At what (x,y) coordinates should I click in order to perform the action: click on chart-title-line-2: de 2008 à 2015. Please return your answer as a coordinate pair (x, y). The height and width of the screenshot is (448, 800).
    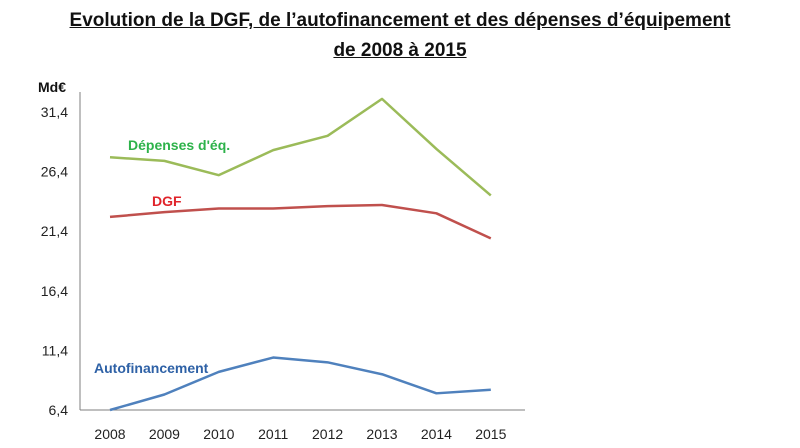
    Looking at the image, I should click on (400, 50).